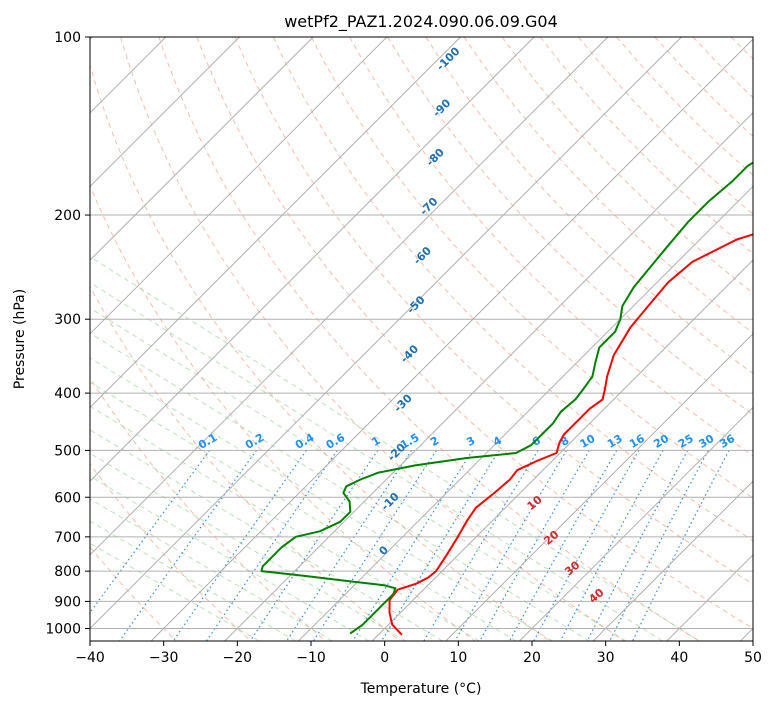  What do you see at coordinates (67, 572) in the screenshot?
I see `y-tick-label: 800` at bounding box center [67, 572].